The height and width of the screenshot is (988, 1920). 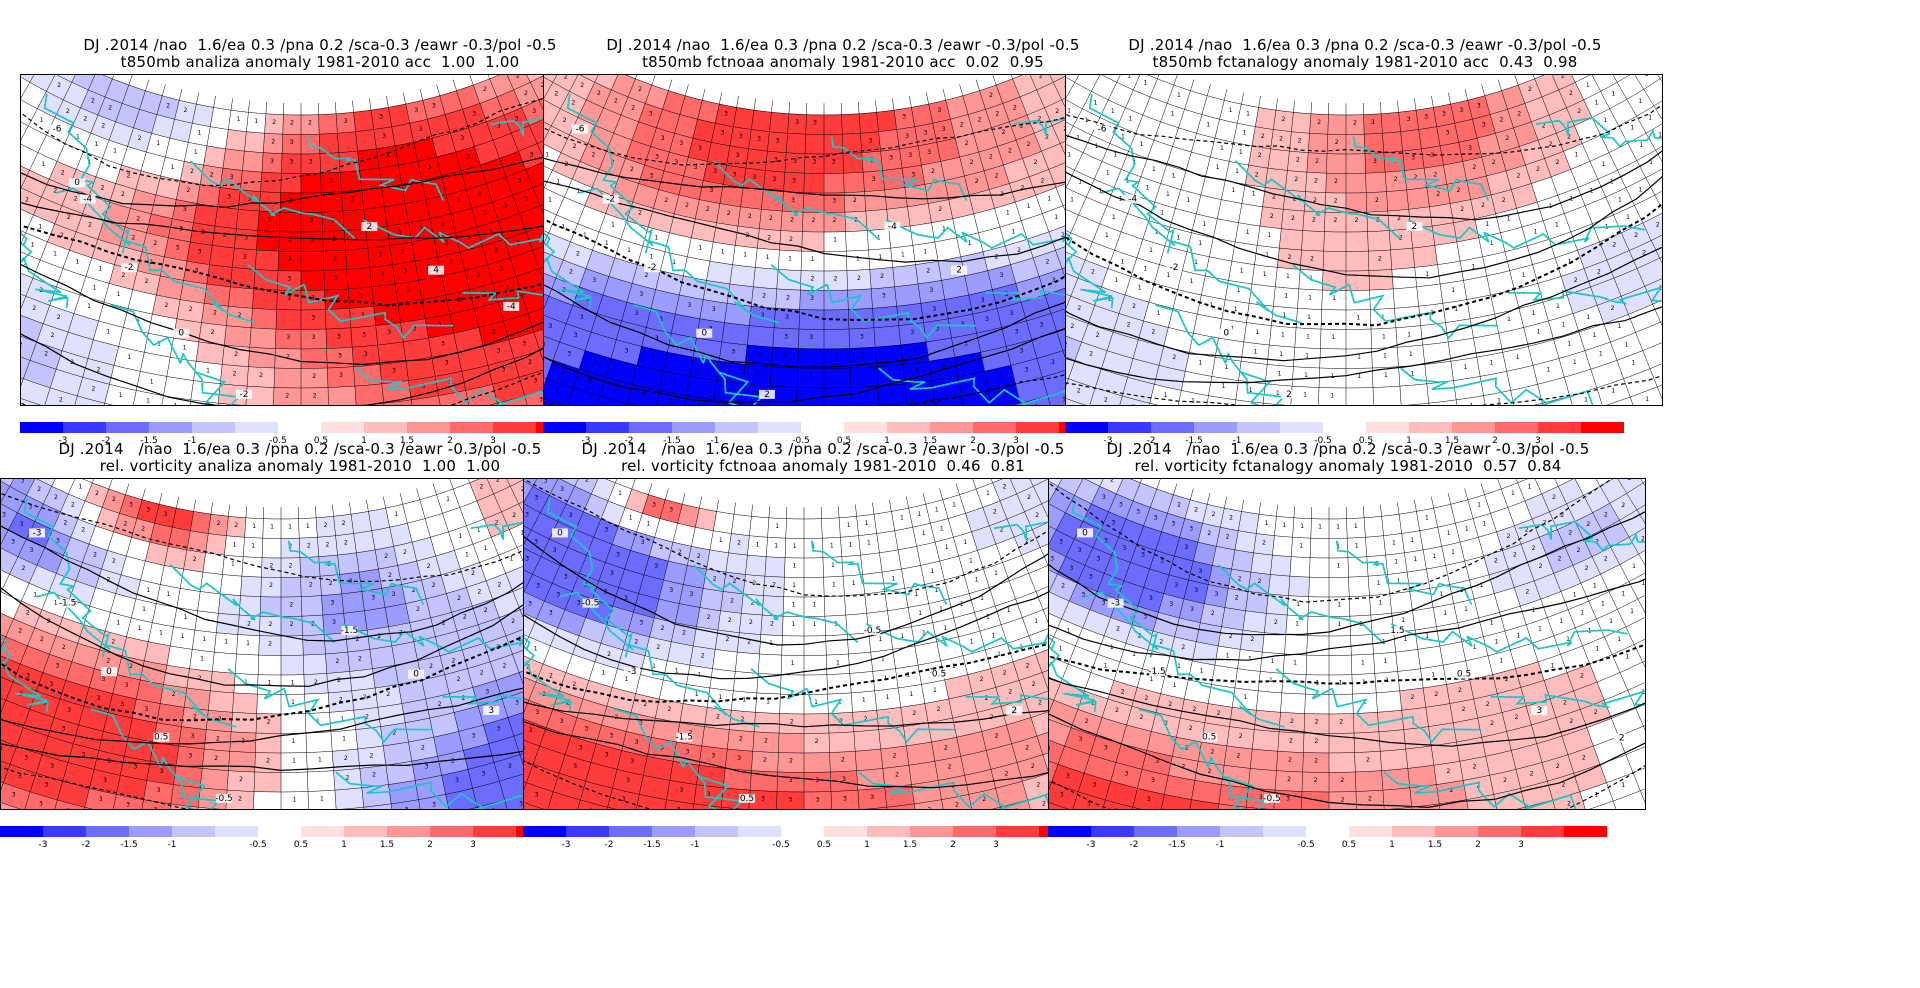 I want to click on colorbar-neg-swatch, so click(x=213, y=427).